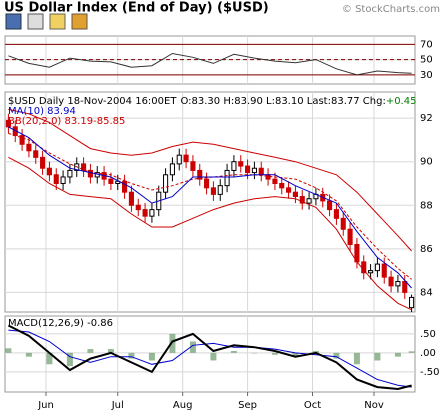  Describe the element at coordinates (13, 21) in the screenshot. I see `save-icon` at that location.